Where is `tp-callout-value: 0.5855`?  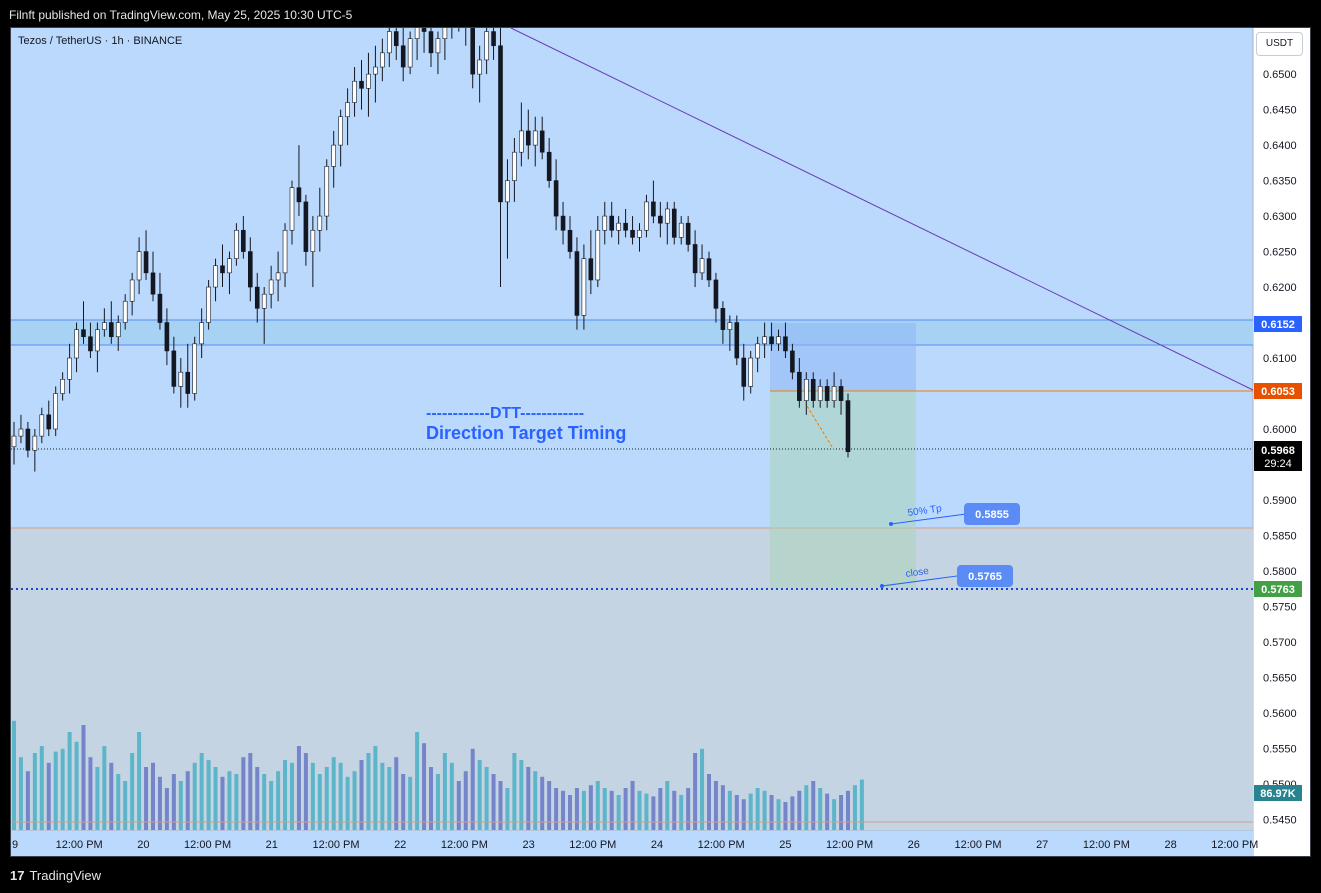
tp-callout-value: 0.5855 is located at coordinates (992, 515).